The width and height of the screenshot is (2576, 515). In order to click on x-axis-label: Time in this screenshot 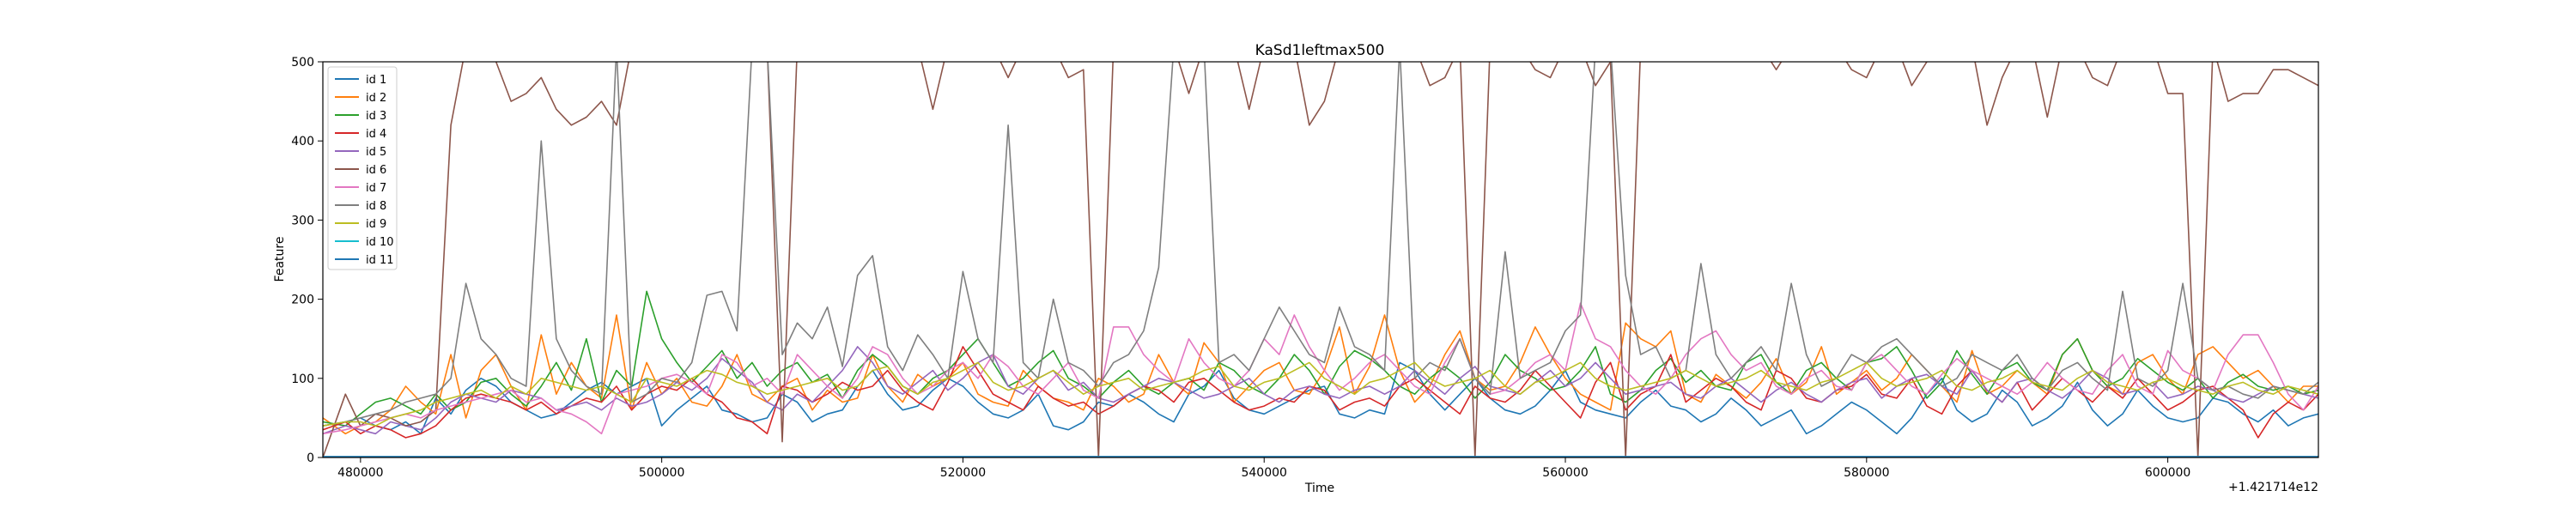, I will do `click(1319, 488)`.